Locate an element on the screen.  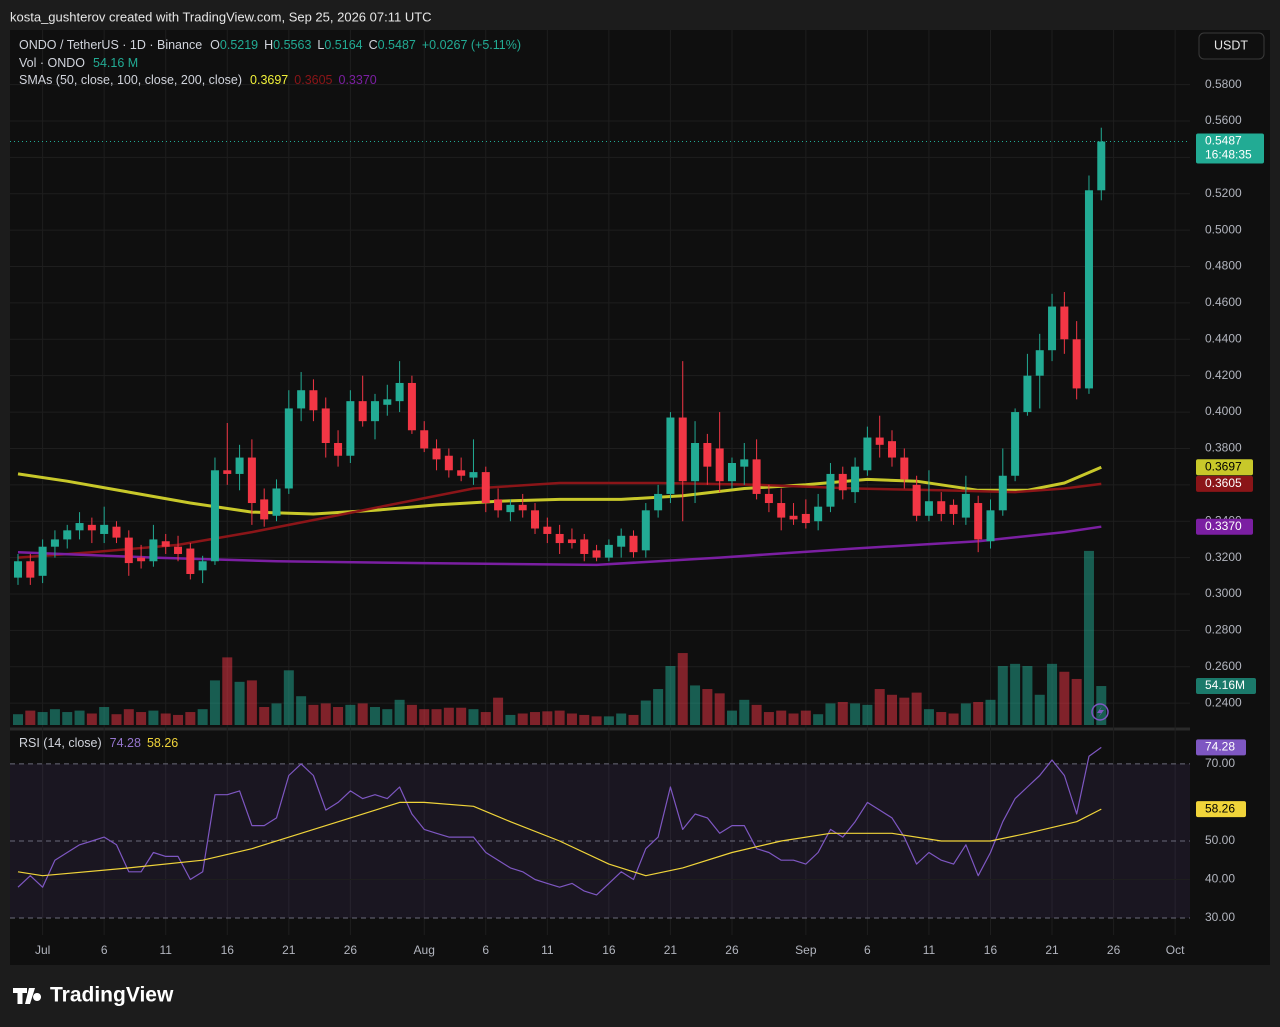
label: RSI (14, close) is located at coordinates (60, 743).